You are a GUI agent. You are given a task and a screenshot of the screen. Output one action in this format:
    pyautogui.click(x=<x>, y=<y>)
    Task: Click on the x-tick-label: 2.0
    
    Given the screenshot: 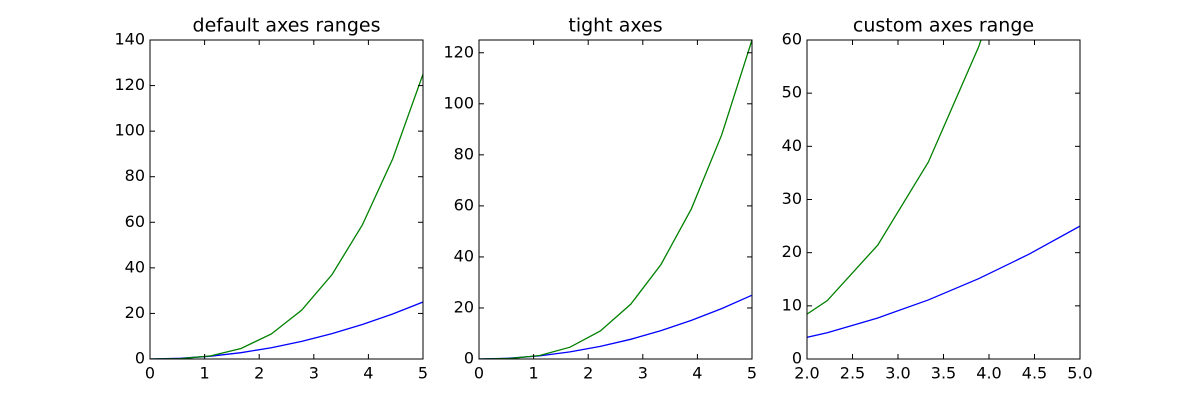 What is the action you would take?
    pyautogui.click(x=806, y=373)
    